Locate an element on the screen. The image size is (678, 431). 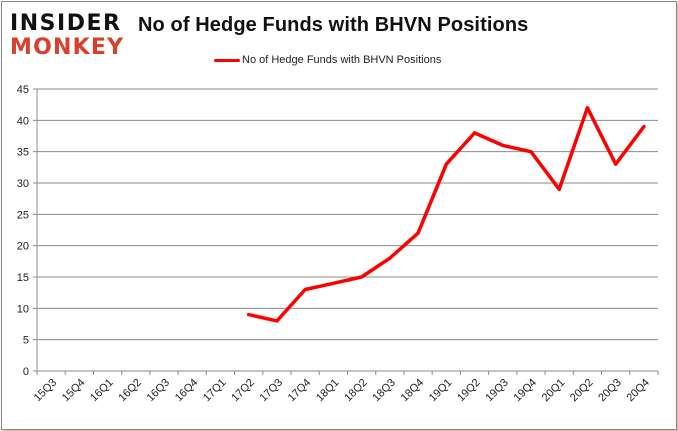
x-tick-label: 20Q1 is located at coordinates (554, 391).